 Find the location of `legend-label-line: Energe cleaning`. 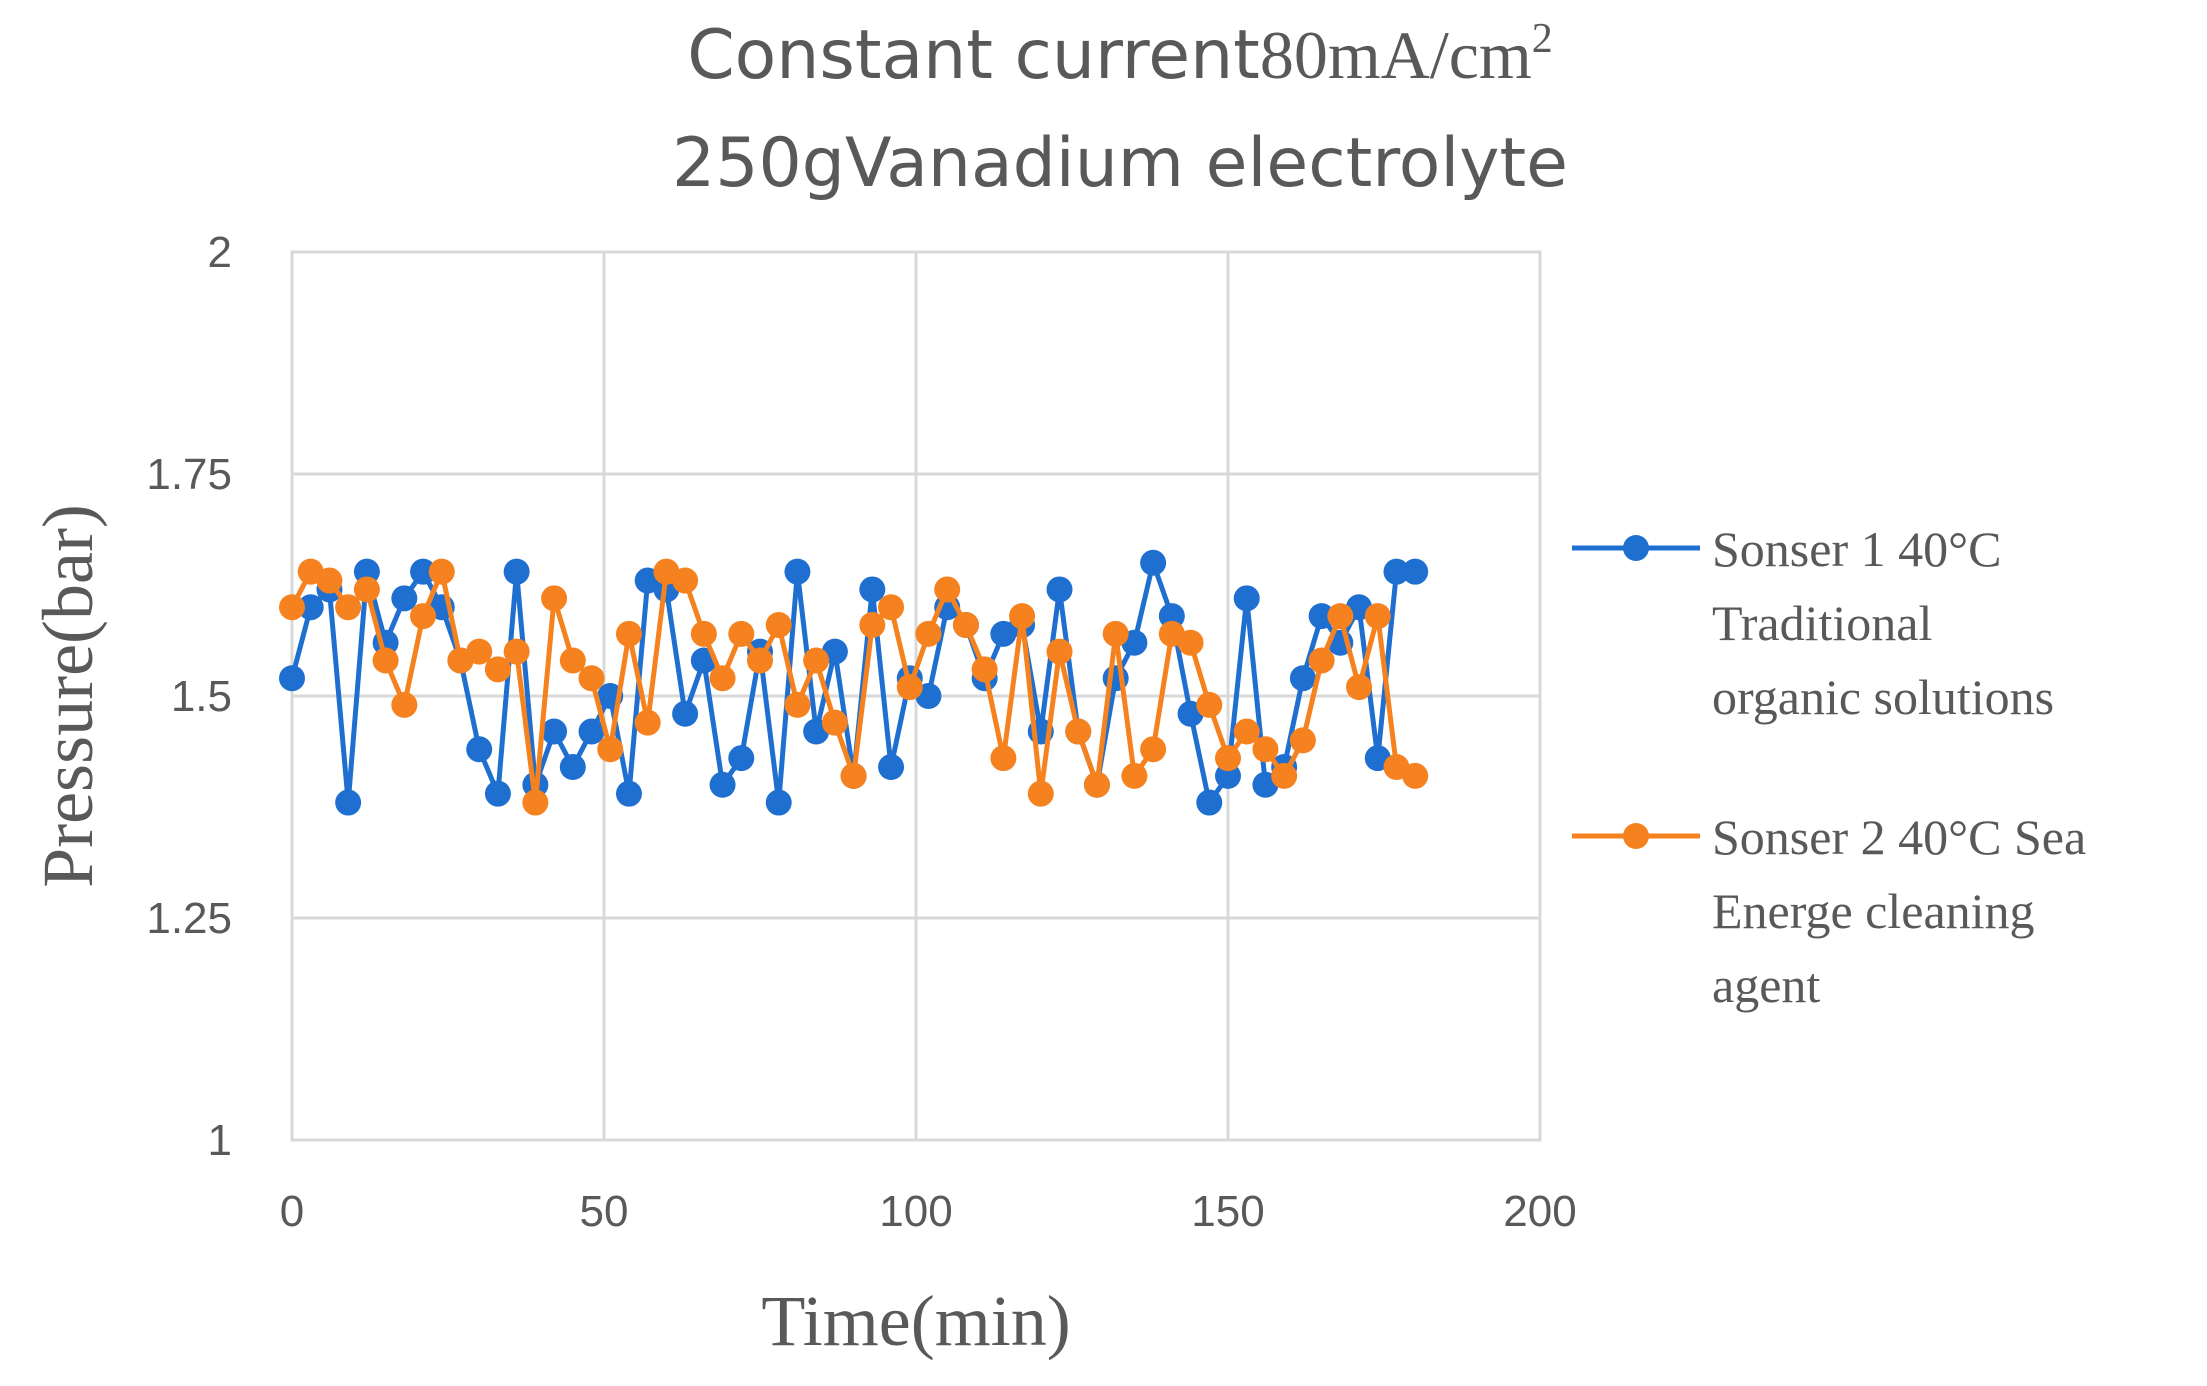

legend-label-line: Energe cleaning is located at coordinates (1873, 911).